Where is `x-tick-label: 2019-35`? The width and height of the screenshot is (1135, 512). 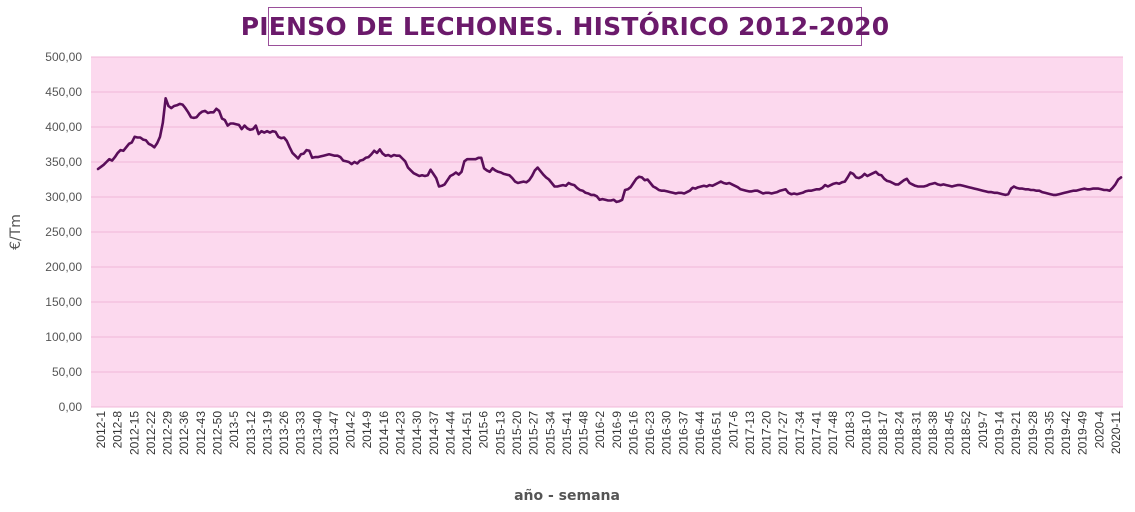 x-tick-label: 2019-35 is located at coordinates (1049, 433).